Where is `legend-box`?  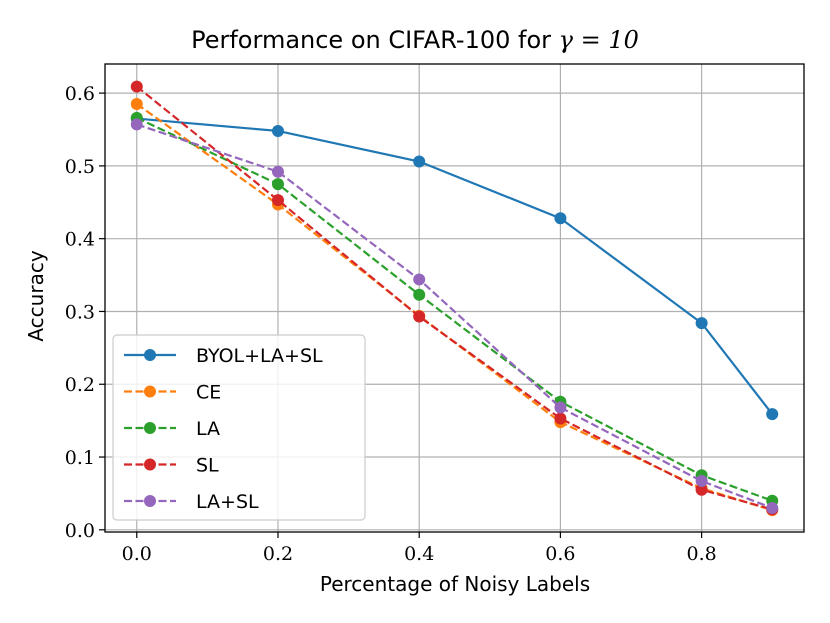
legend-box is located at coordinates (239, 427).